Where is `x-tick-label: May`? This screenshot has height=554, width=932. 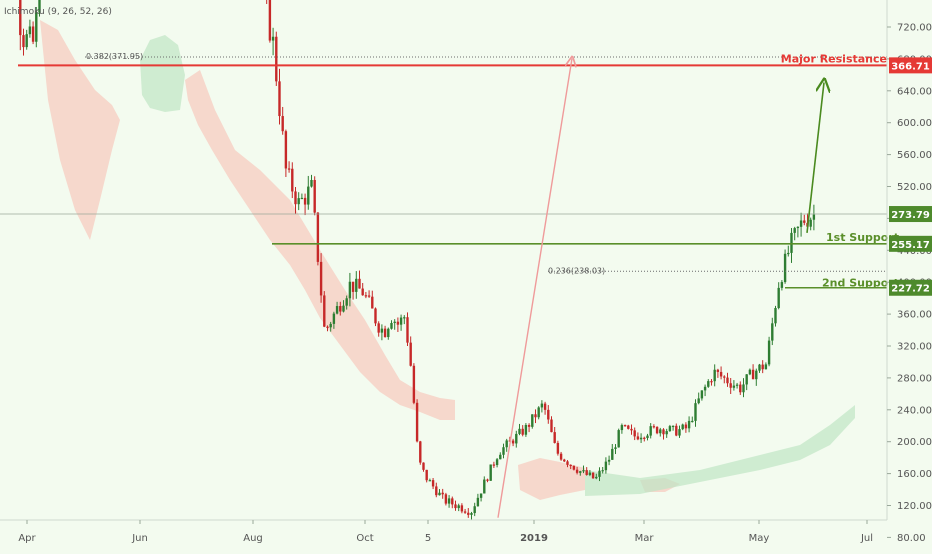
x-tick-label: May is located at coordinates (759, 538).